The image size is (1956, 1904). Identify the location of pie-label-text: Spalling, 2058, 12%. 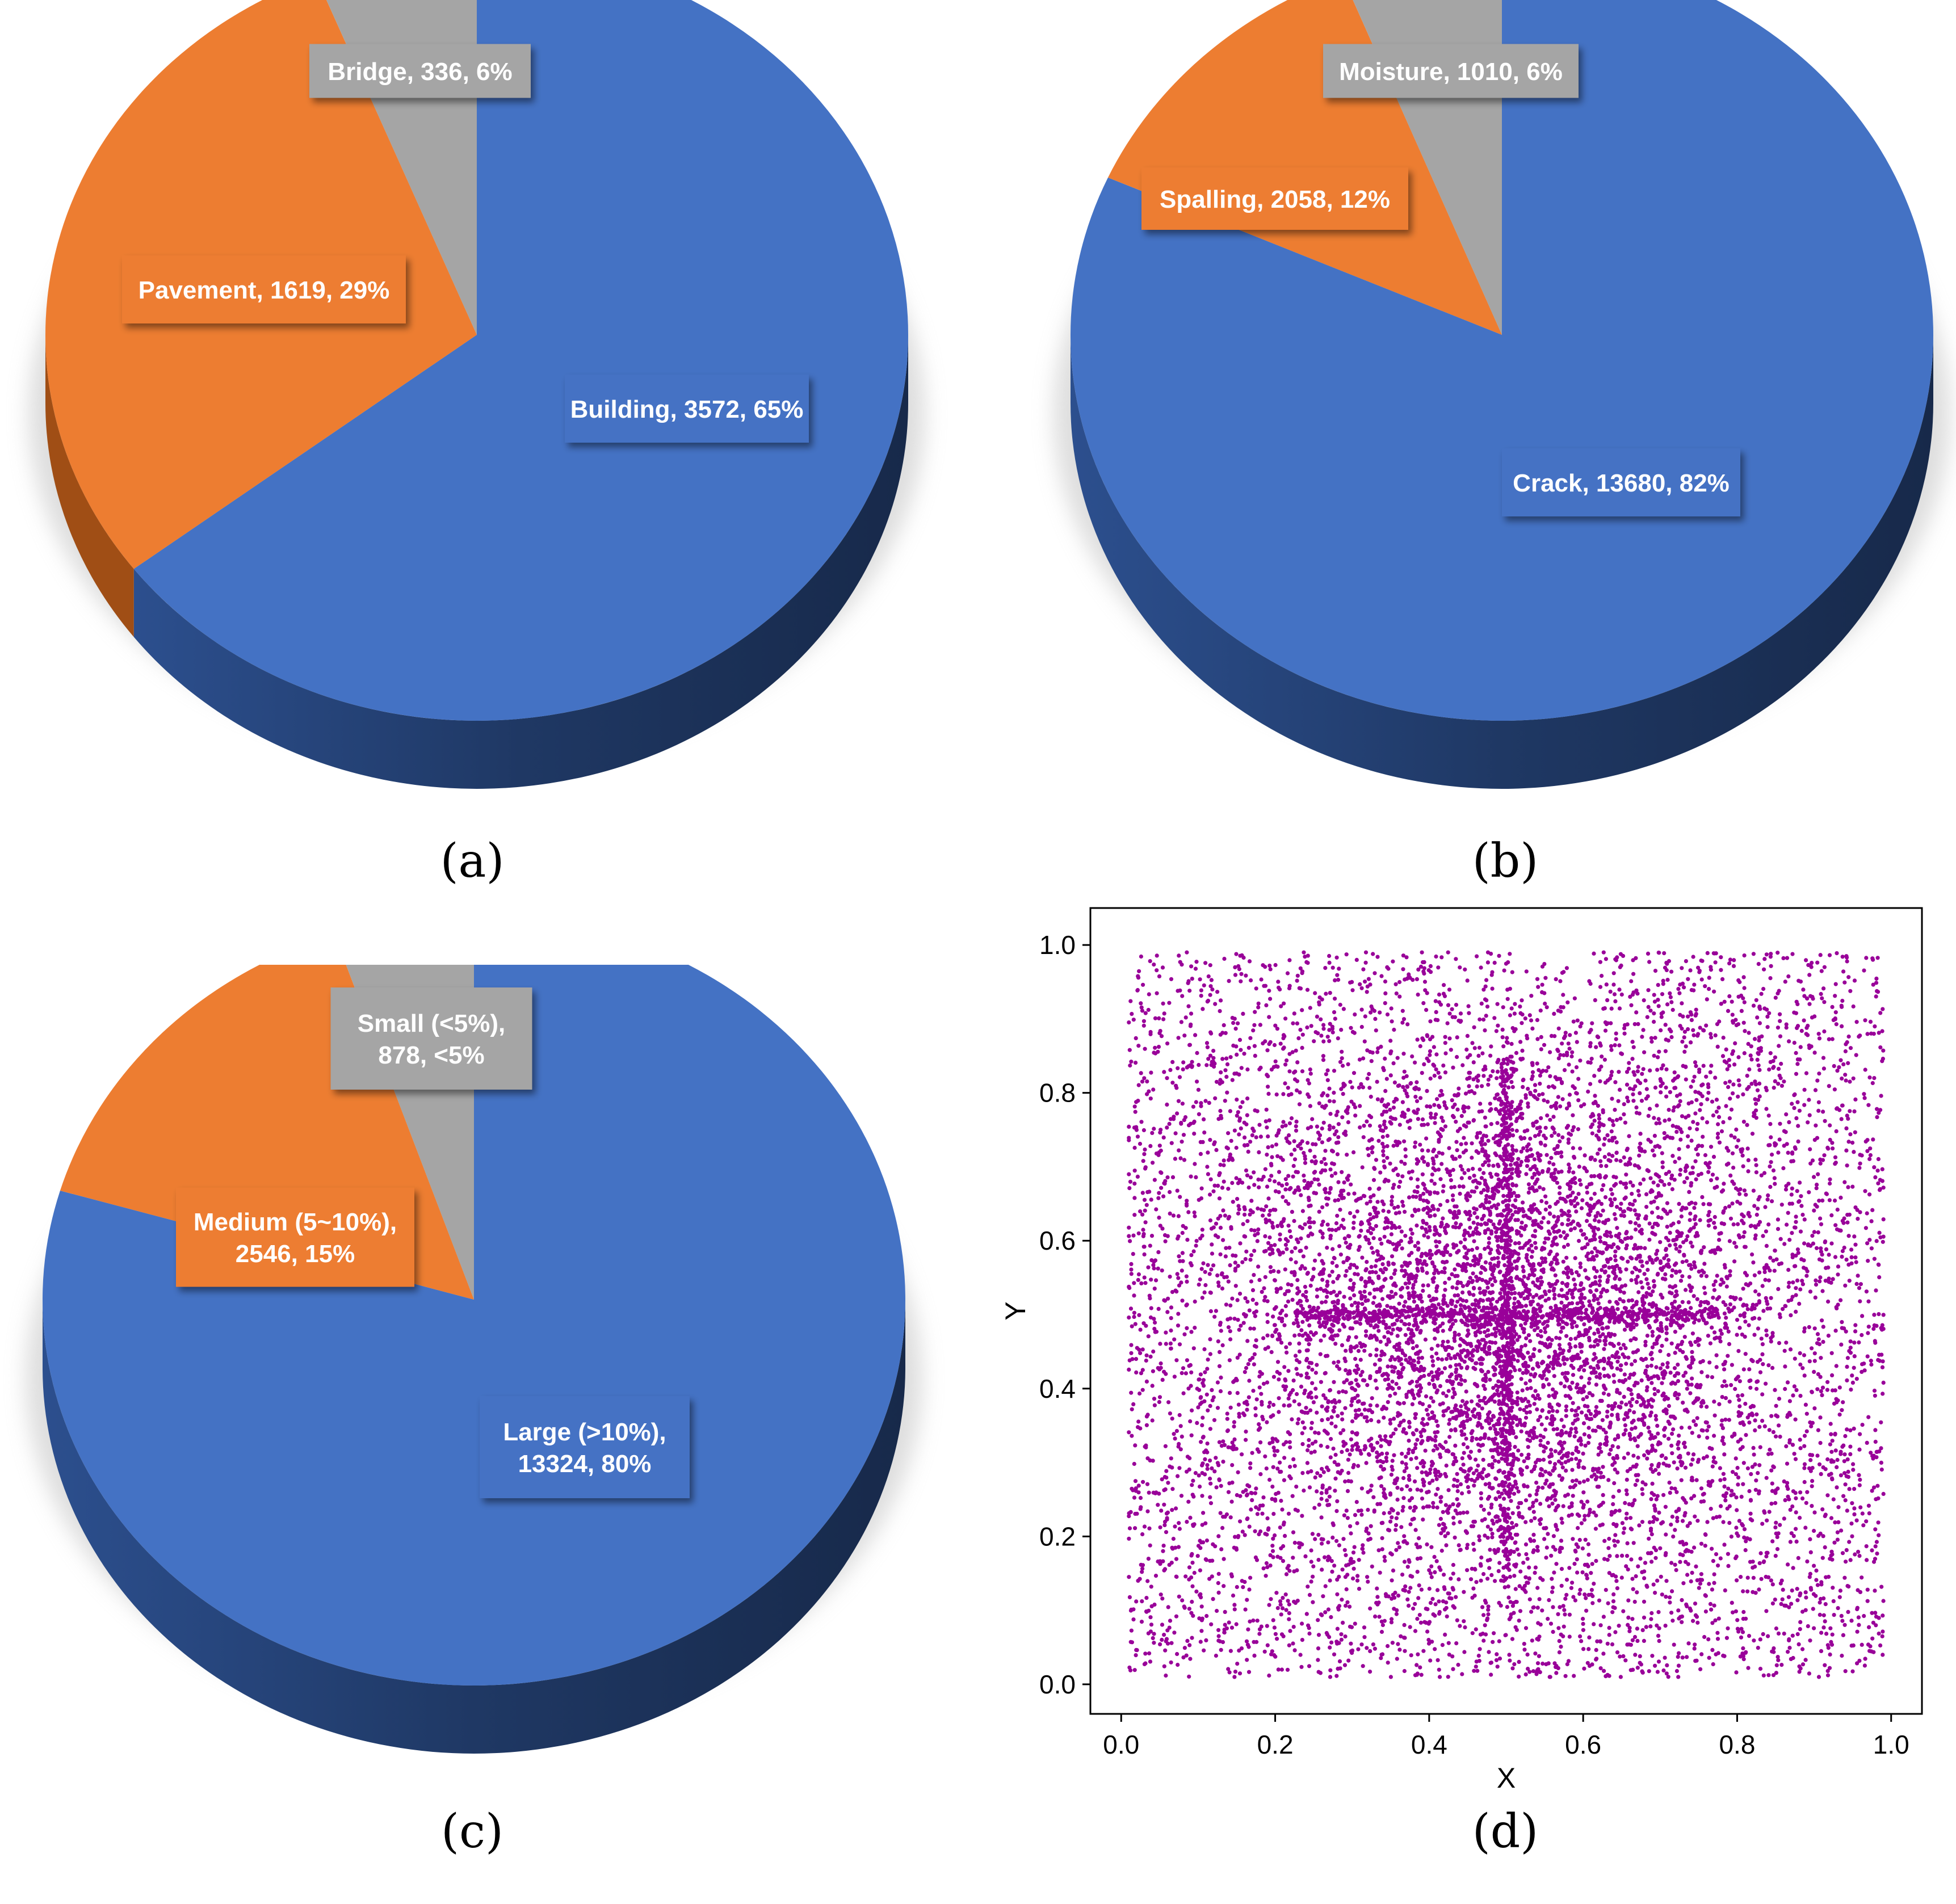
(1275, 199).